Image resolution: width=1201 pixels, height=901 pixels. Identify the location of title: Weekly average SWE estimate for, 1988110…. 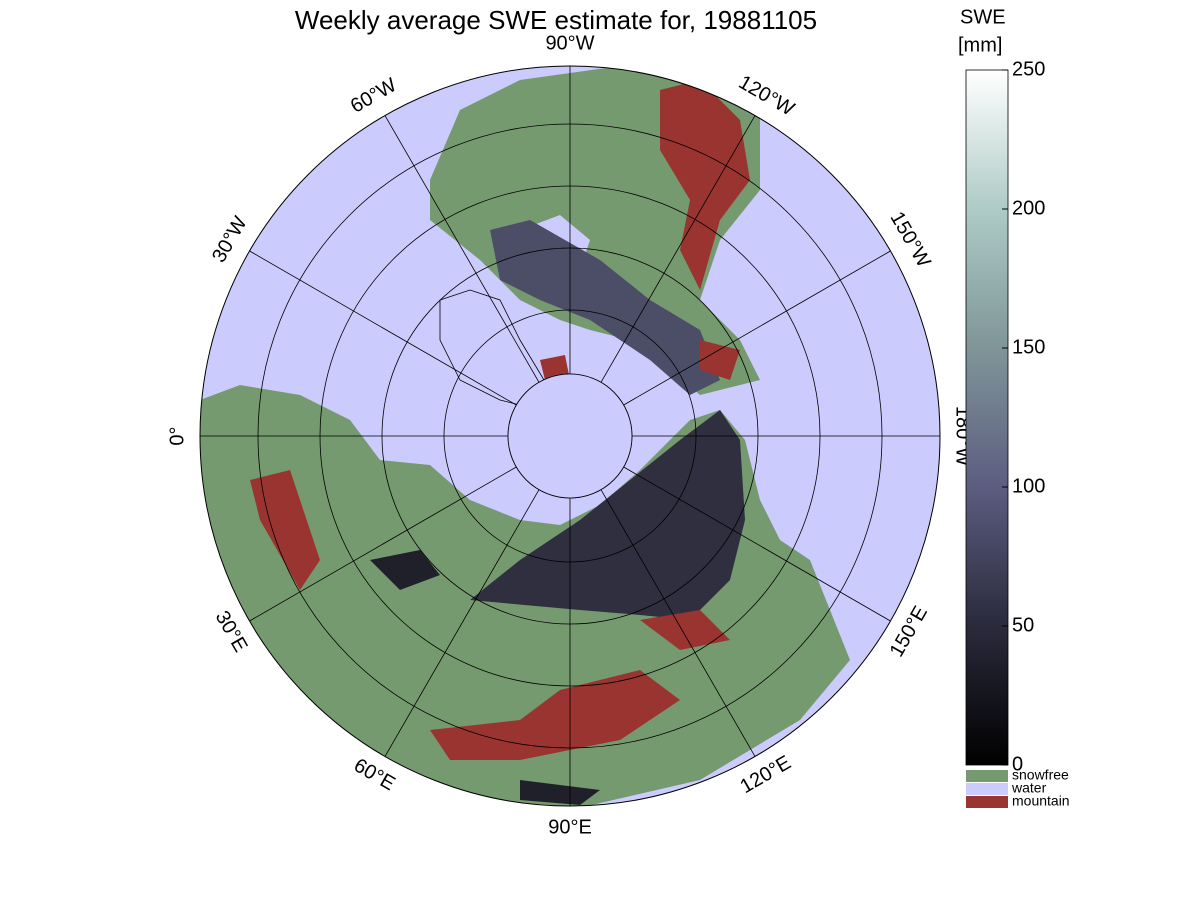
(556, 20).